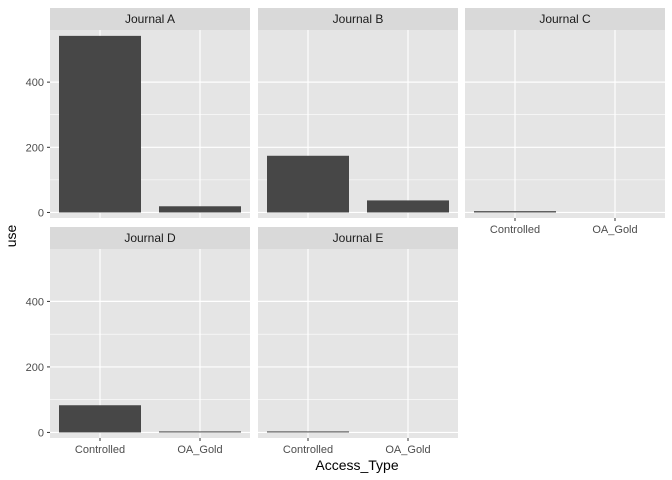 Image resolution: width=672 pixels, height=480 pixels. I want to click on bar-journal-b-controlled, so click(308, 184).